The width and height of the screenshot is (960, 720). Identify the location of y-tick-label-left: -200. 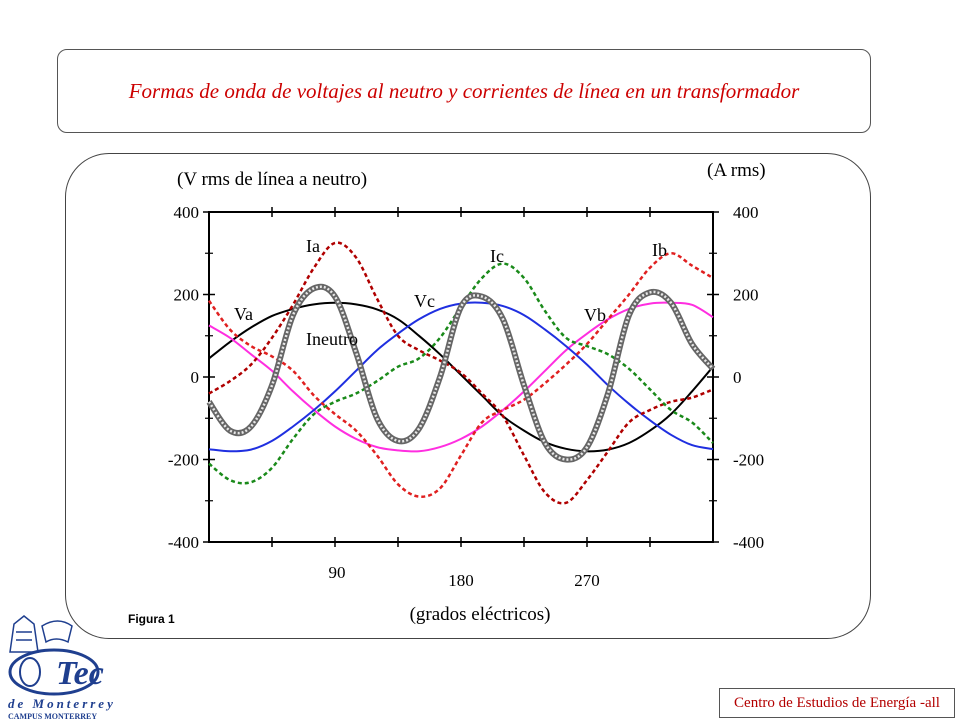
(183, 460).